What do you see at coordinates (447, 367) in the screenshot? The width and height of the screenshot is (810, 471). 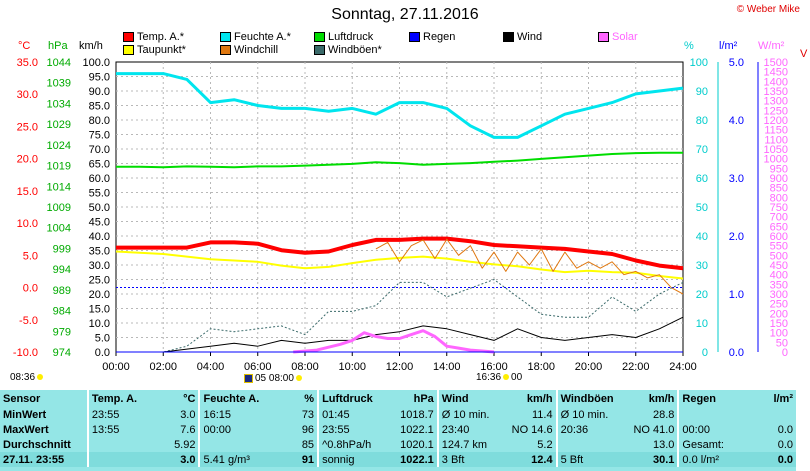 I see `x-tick-label: 14:00` at bounding box center [447, 367].